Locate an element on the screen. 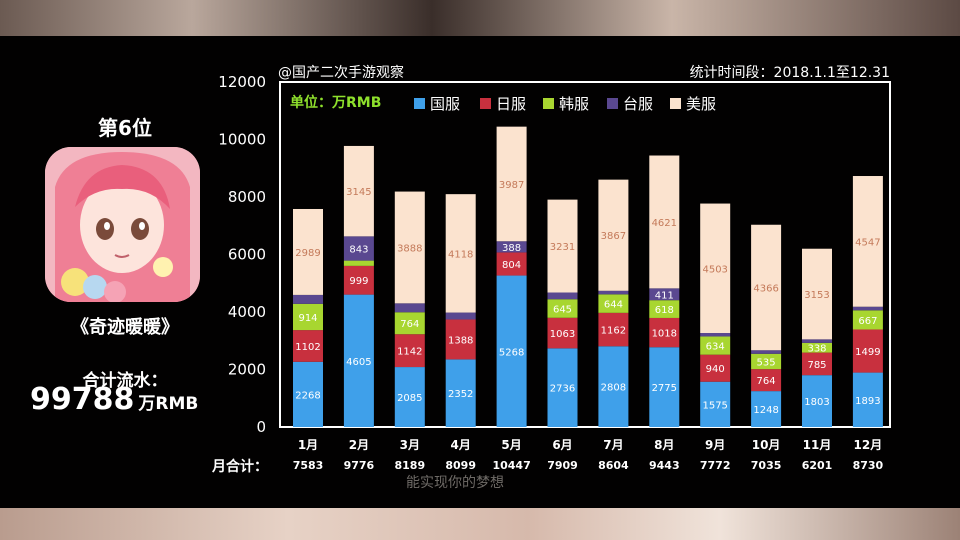 The width and height of the screenshot is (960, 540). y-tick-label: 4000 is located at coordinates (247, 312).